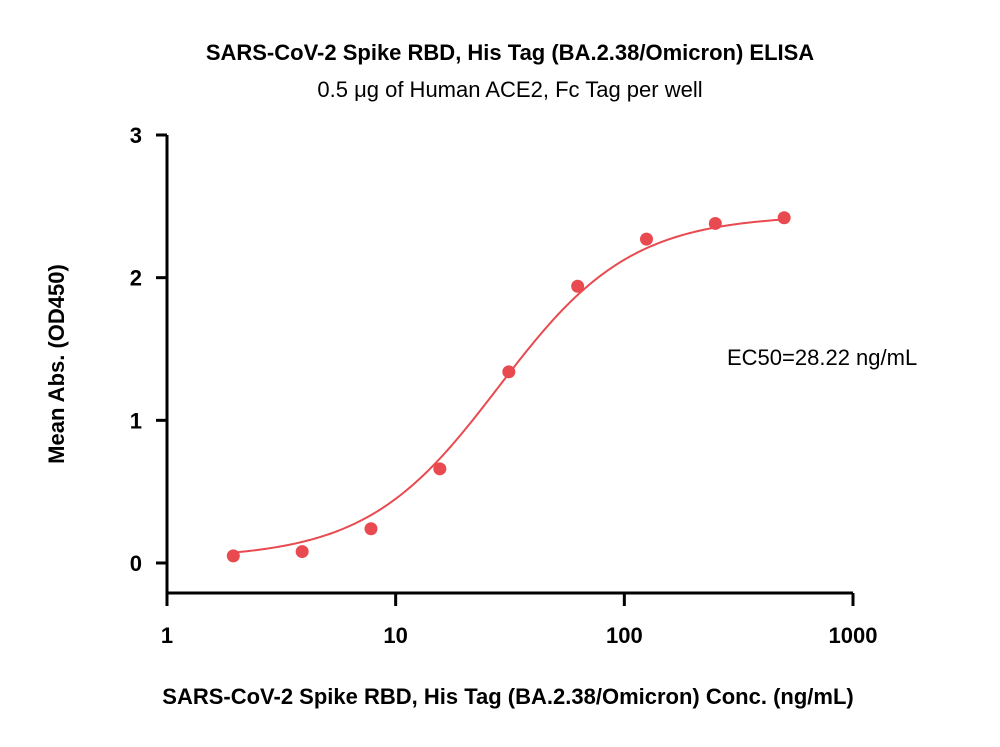 Image resolution: width=1000 pixels, height=747 pixels. What do you see at coordinates (624, 635) in the screenshot?
I see `x-tick-label: 100` at bounding box center [624, 635].